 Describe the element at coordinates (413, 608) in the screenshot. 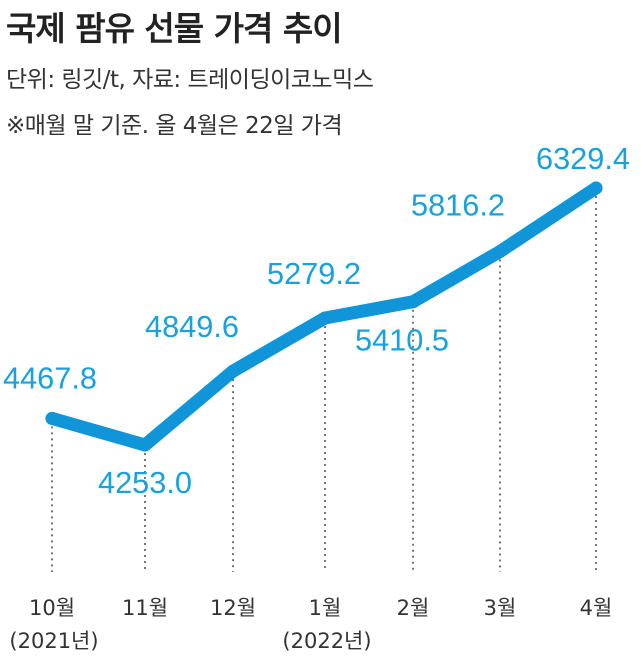

I see `x-tick-label-4: 2월` at that location.